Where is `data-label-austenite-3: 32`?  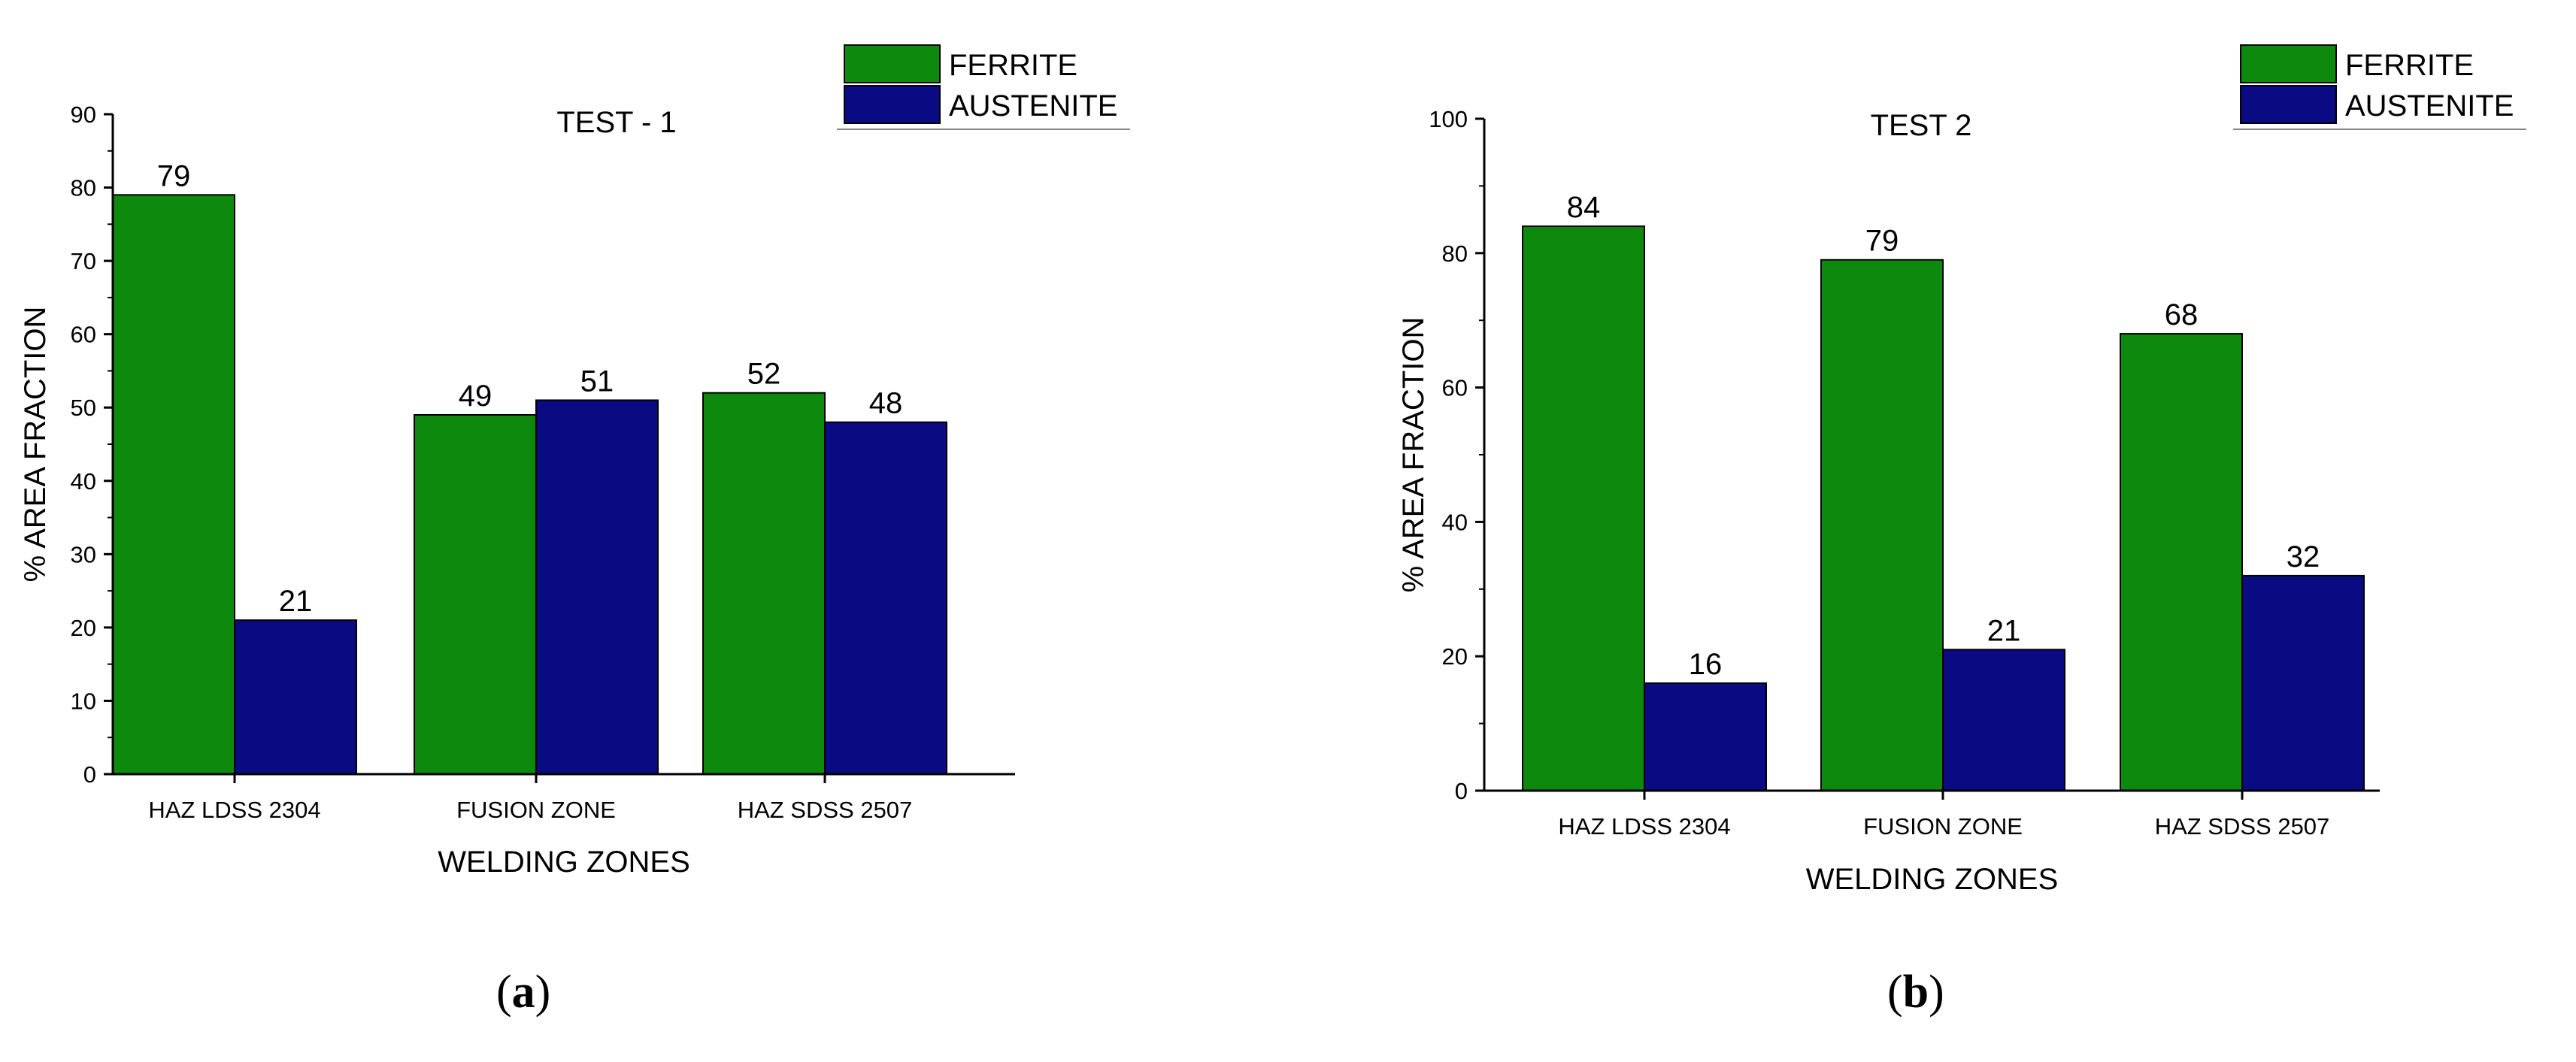 data-label-austenite-3: 32 is located at coordinates (2303, 556).